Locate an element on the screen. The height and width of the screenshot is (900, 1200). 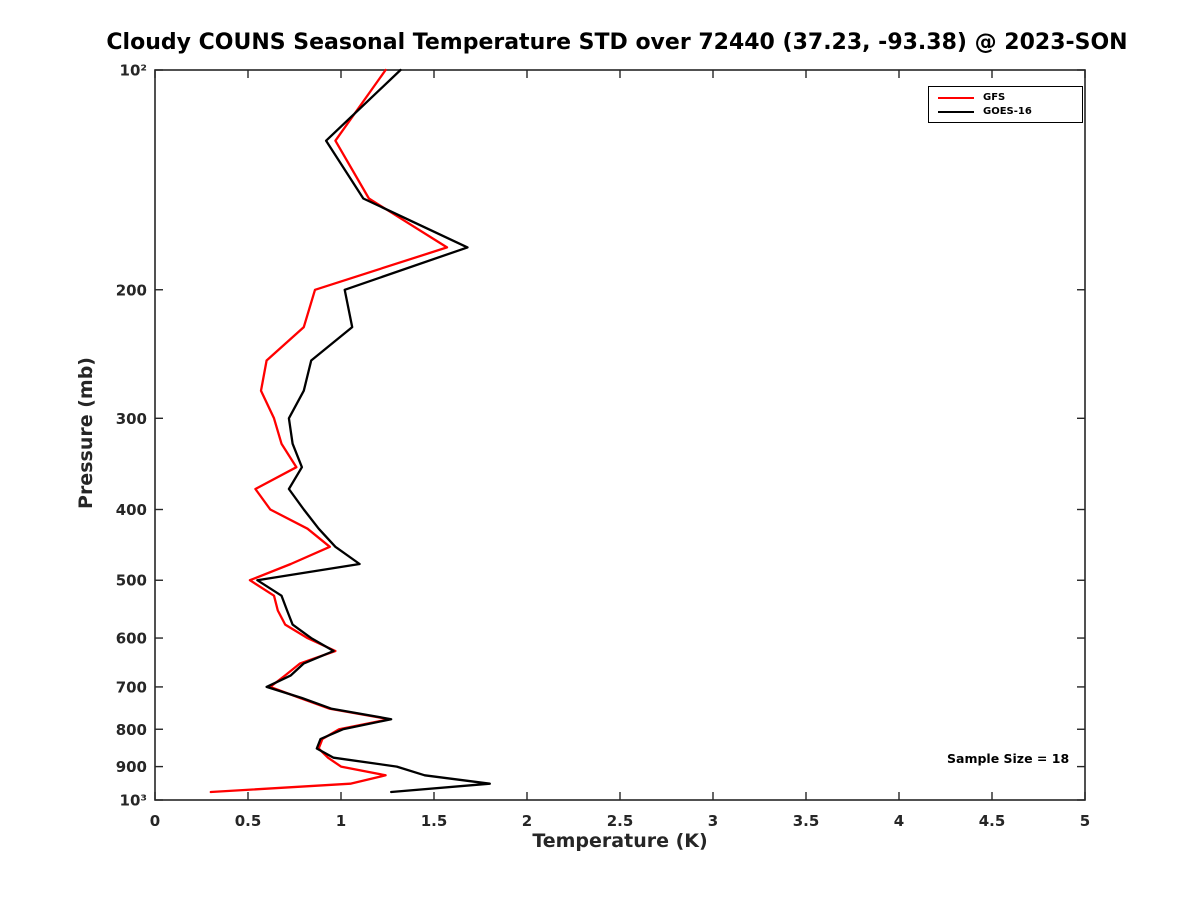
x-tick-label: 4.5 is located at coordinates (992, 821).